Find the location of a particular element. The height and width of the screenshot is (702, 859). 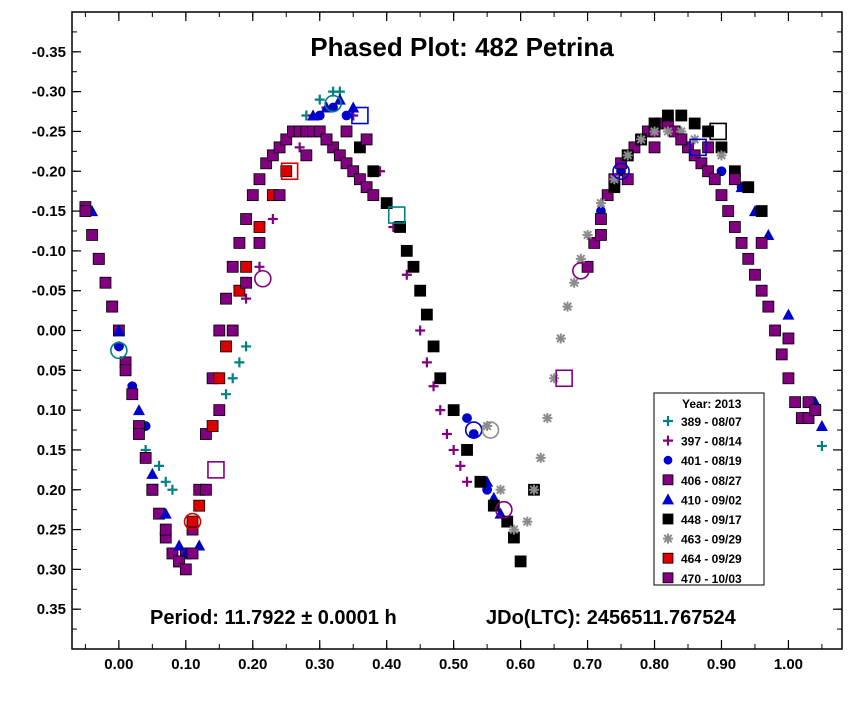

legend-label: 463 - 09/29 is located at coordinates (711, 540).